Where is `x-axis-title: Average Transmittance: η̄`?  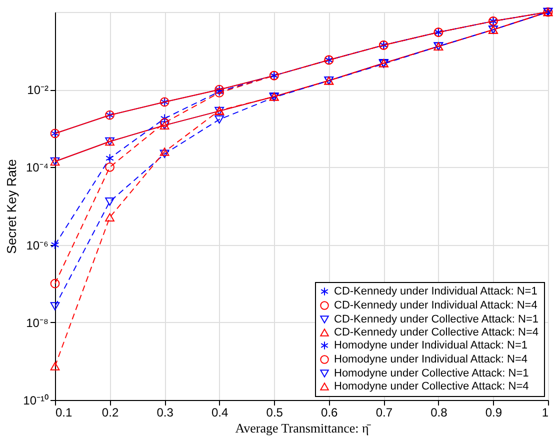
x-axis-title: Average Transmittance: η̄ is located at coordinates (303, 428).